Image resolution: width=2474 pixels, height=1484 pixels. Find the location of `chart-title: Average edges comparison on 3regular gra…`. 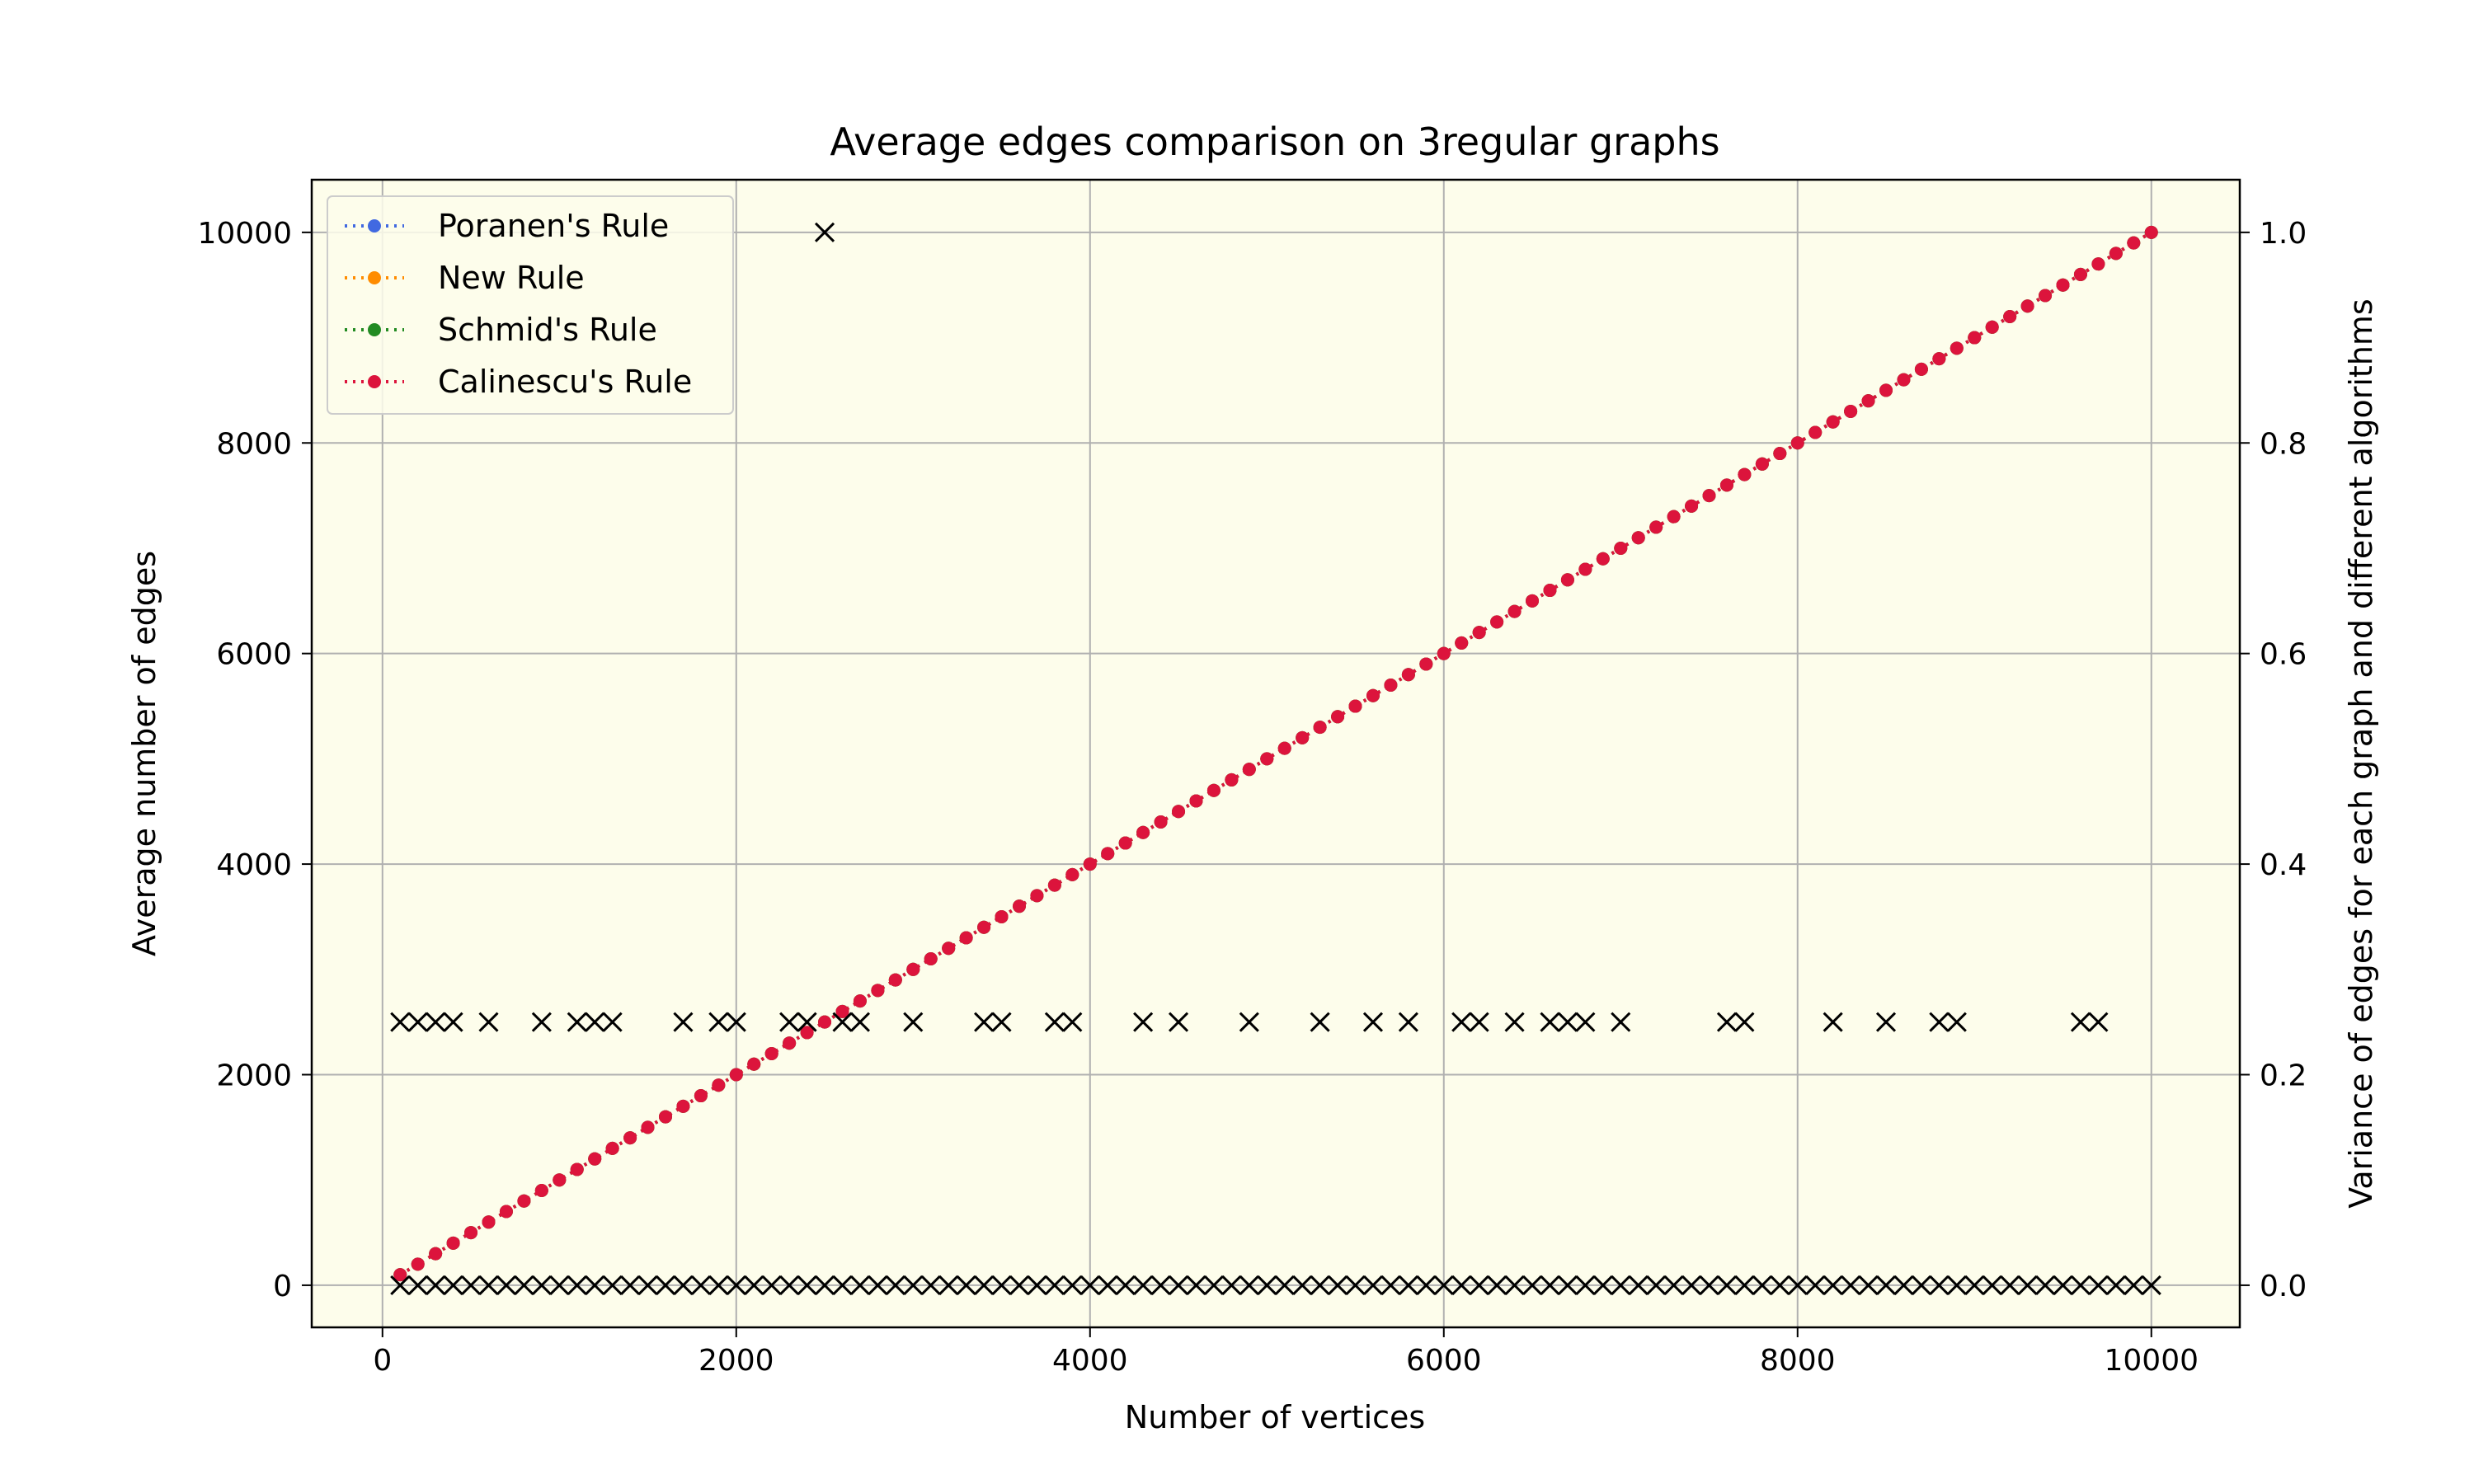

chart-title: Average edges comparison on 3regular gra… is located at coordinates (1274, 142).